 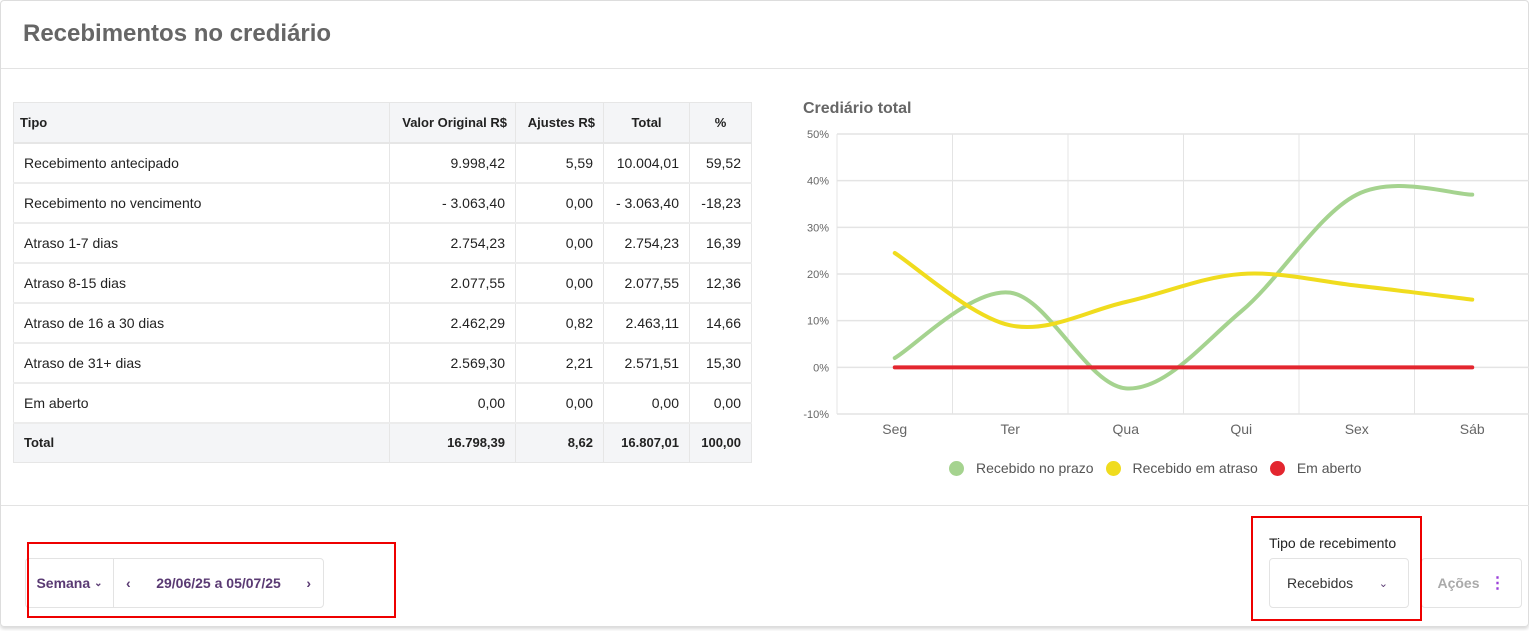 I want to click on cell-percent: 59,52, so click(x=720, y=163).